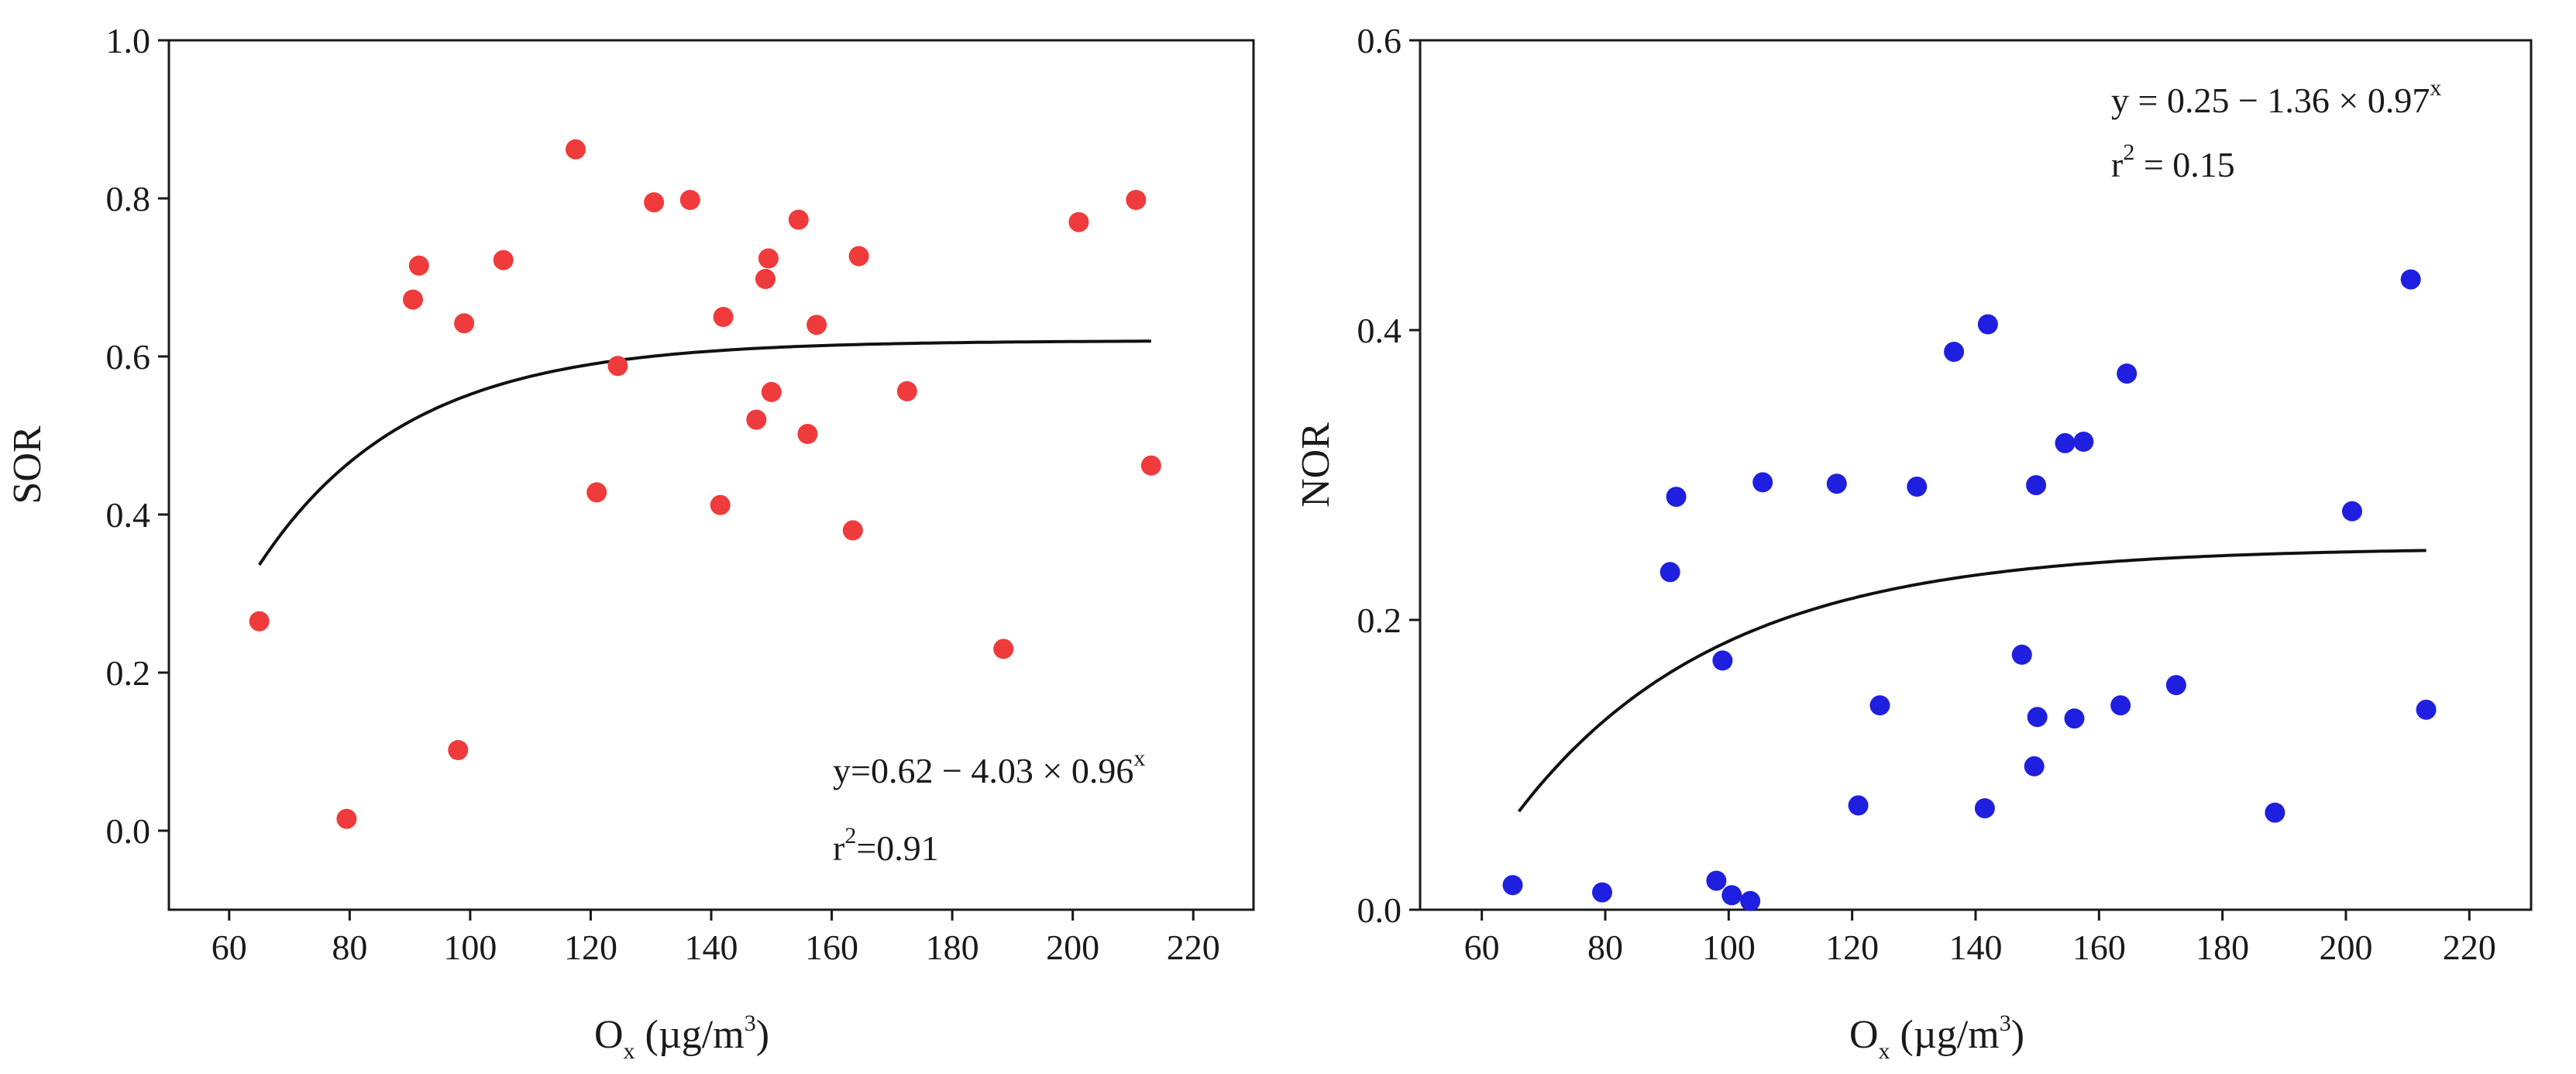 This screenshot has width=2576, height=1074. Describe the element at coordinates (470, 947) in the screenshot. I see `sor-x-tick-label: 100` at that location.